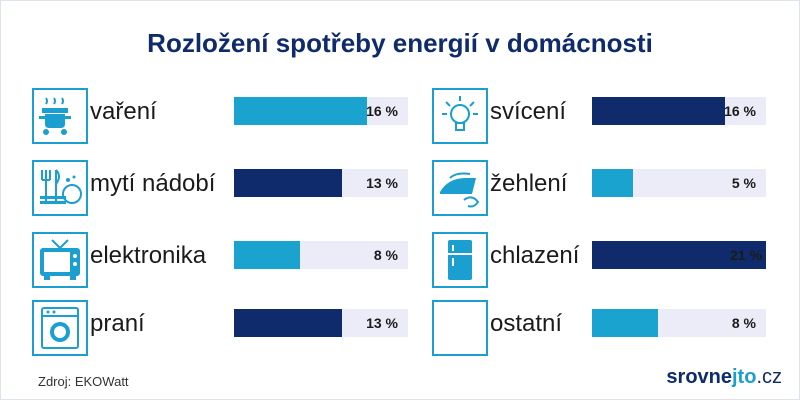 The height and width of the screenshot is (400, 800). I want to click on brand-suffix: .cz, so click(769, 377).